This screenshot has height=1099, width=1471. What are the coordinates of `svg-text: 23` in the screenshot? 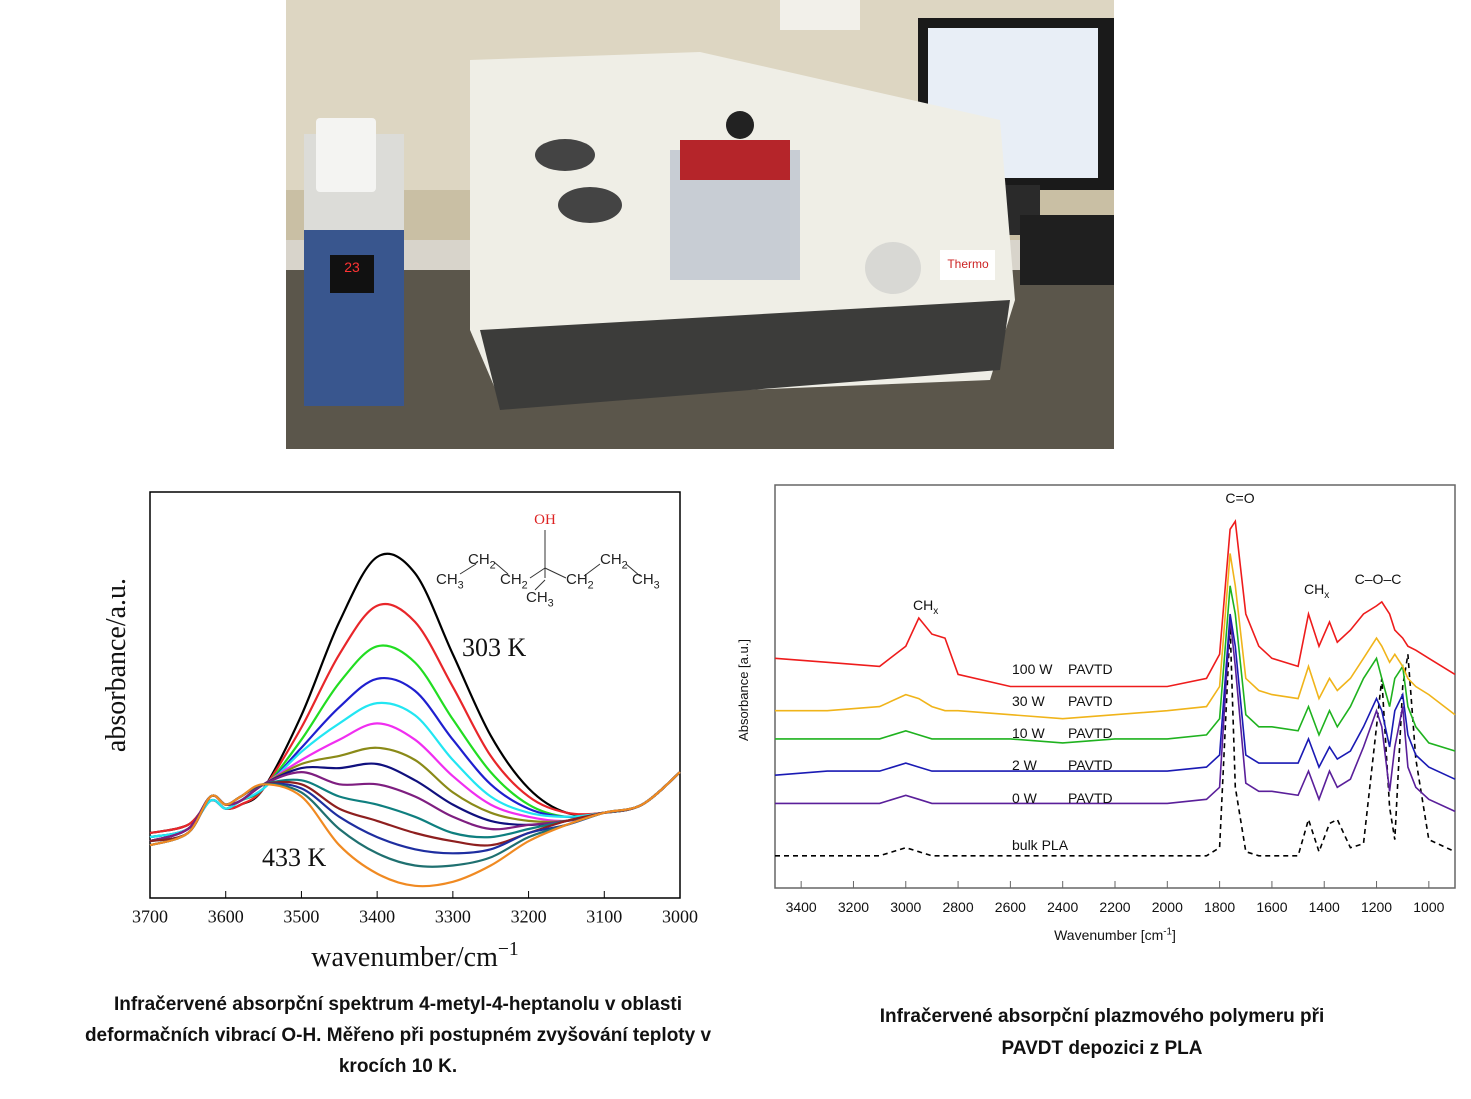 It's located at (352, 267).